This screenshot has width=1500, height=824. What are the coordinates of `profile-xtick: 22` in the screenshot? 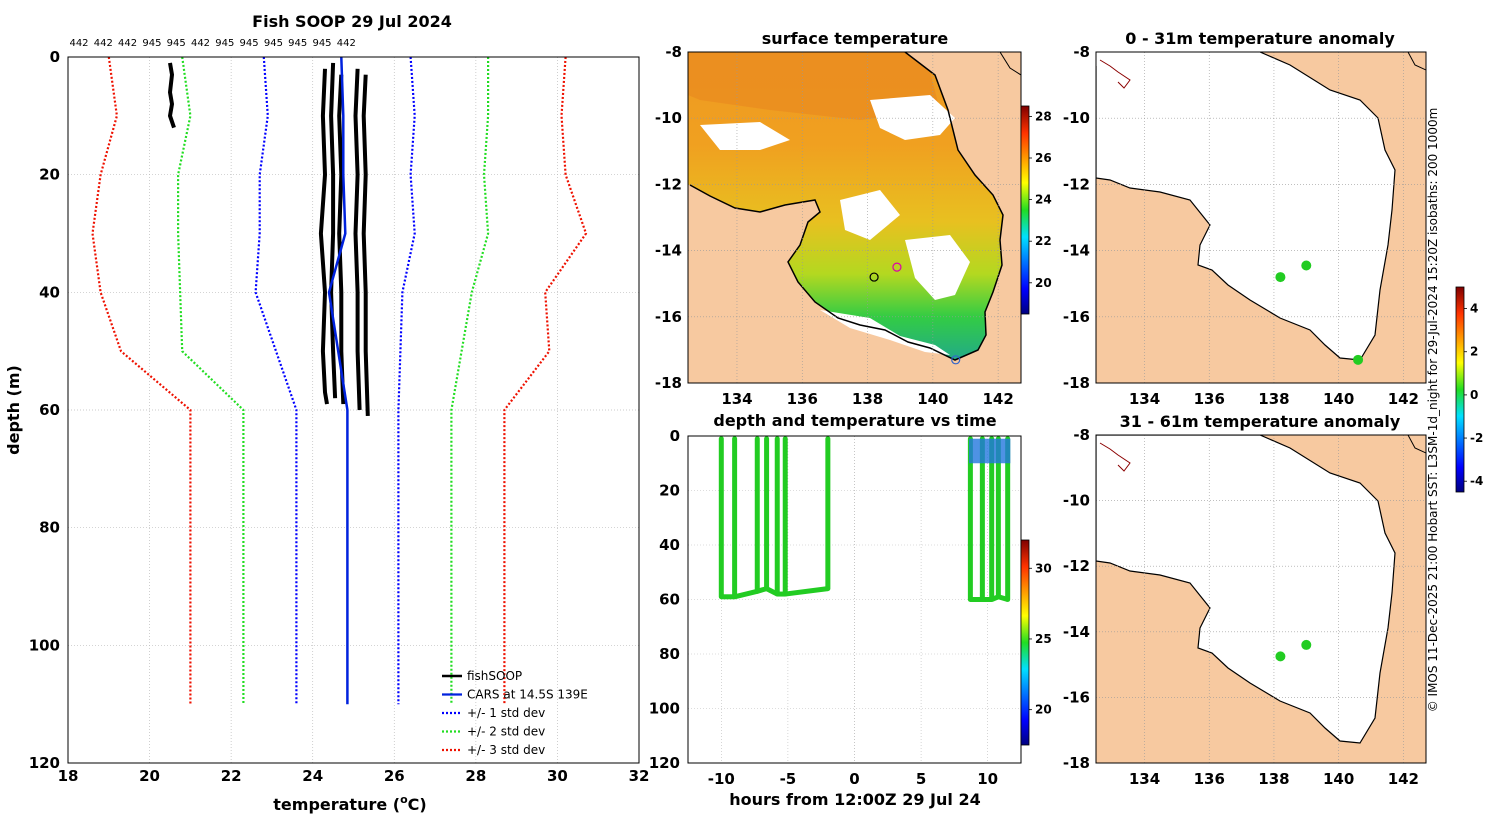 It's located at (231, 776).